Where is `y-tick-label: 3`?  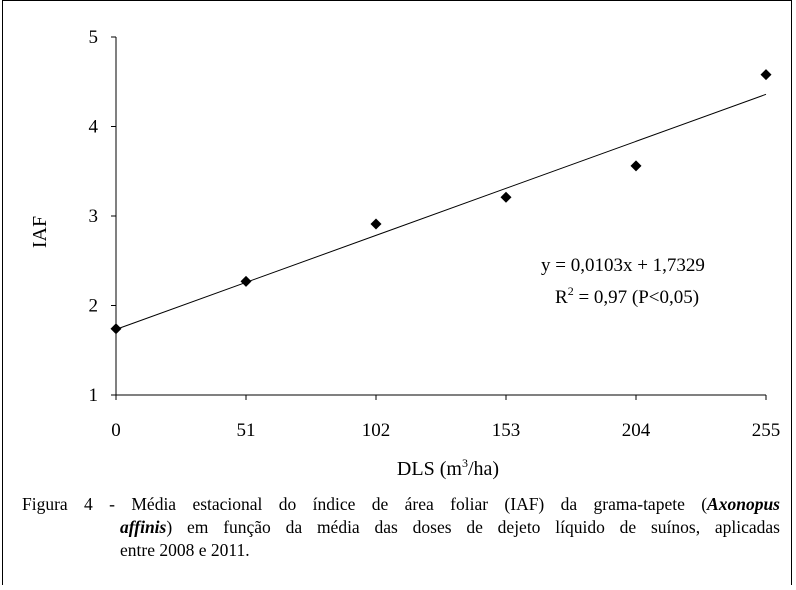 y-tick-label: 3 is located at coordinates (94, 216).